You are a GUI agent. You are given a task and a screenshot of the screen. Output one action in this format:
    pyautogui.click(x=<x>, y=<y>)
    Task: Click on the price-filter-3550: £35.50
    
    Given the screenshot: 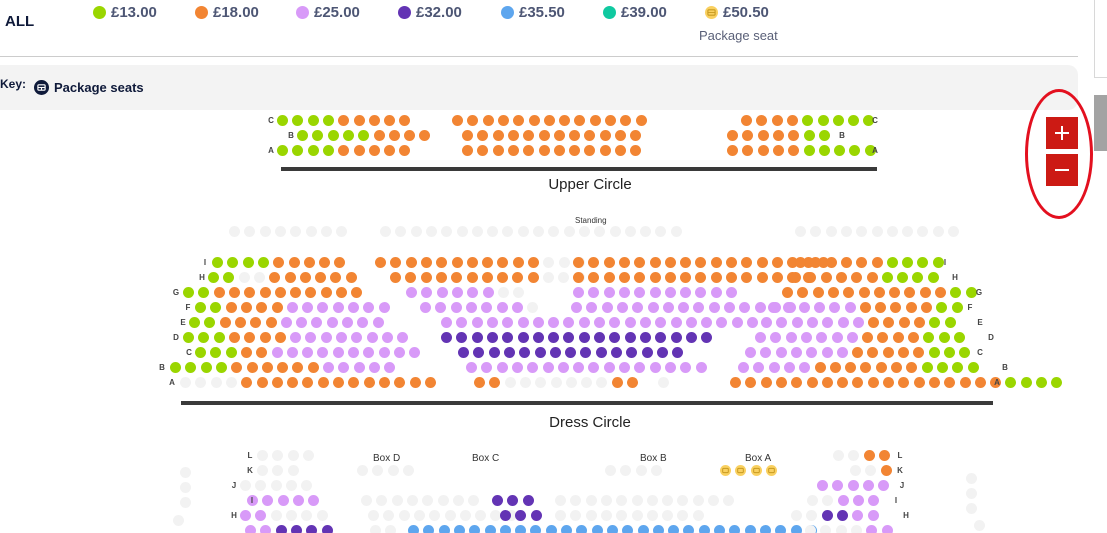 What is the action you would take?
    pyautogui.click(x=533, y=12)
    